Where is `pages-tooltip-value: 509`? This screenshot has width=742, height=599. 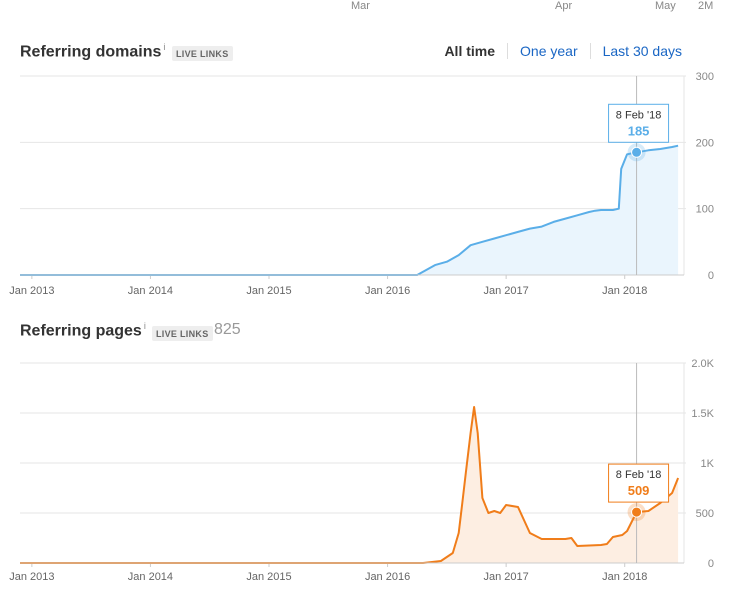
pages-tooltip-value: 509 is located at coordinates (639, 490).